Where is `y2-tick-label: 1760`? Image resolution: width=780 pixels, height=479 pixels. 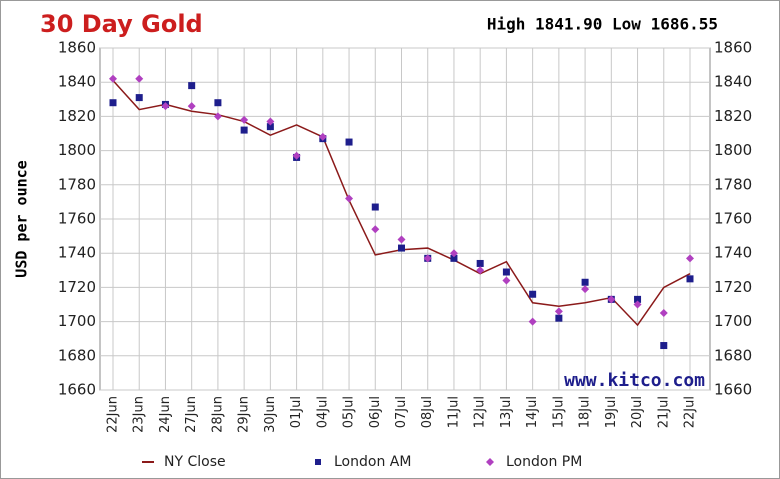
y2-tick-label: 1760 is located at coordinates (733, 219).